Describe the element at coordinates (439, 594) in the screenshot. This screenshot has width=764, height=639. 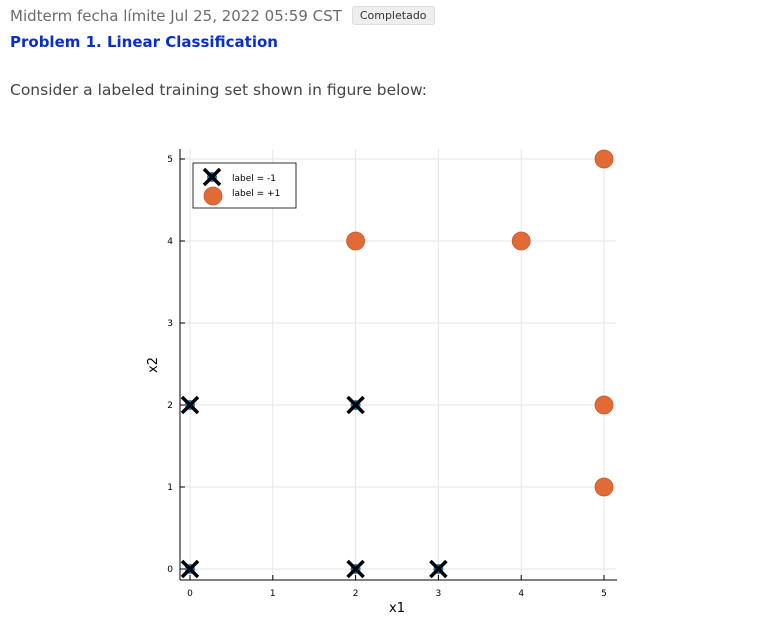
I see `x-tick-label: 3` at that location.